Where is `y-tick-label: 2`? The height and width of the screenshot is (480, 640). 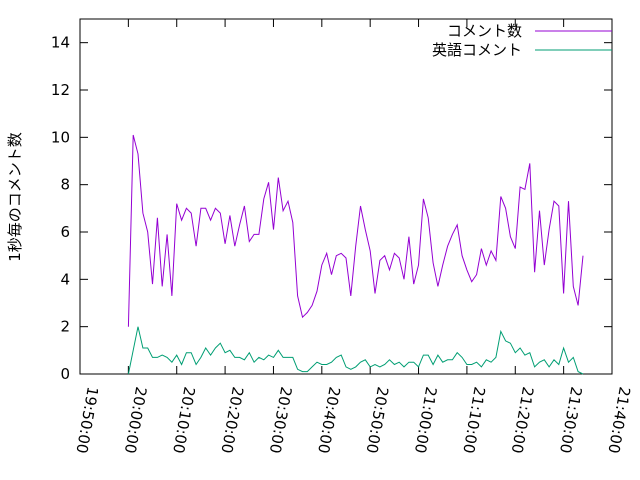 y-tick-label: 2 is located at coordinates (65, 327).